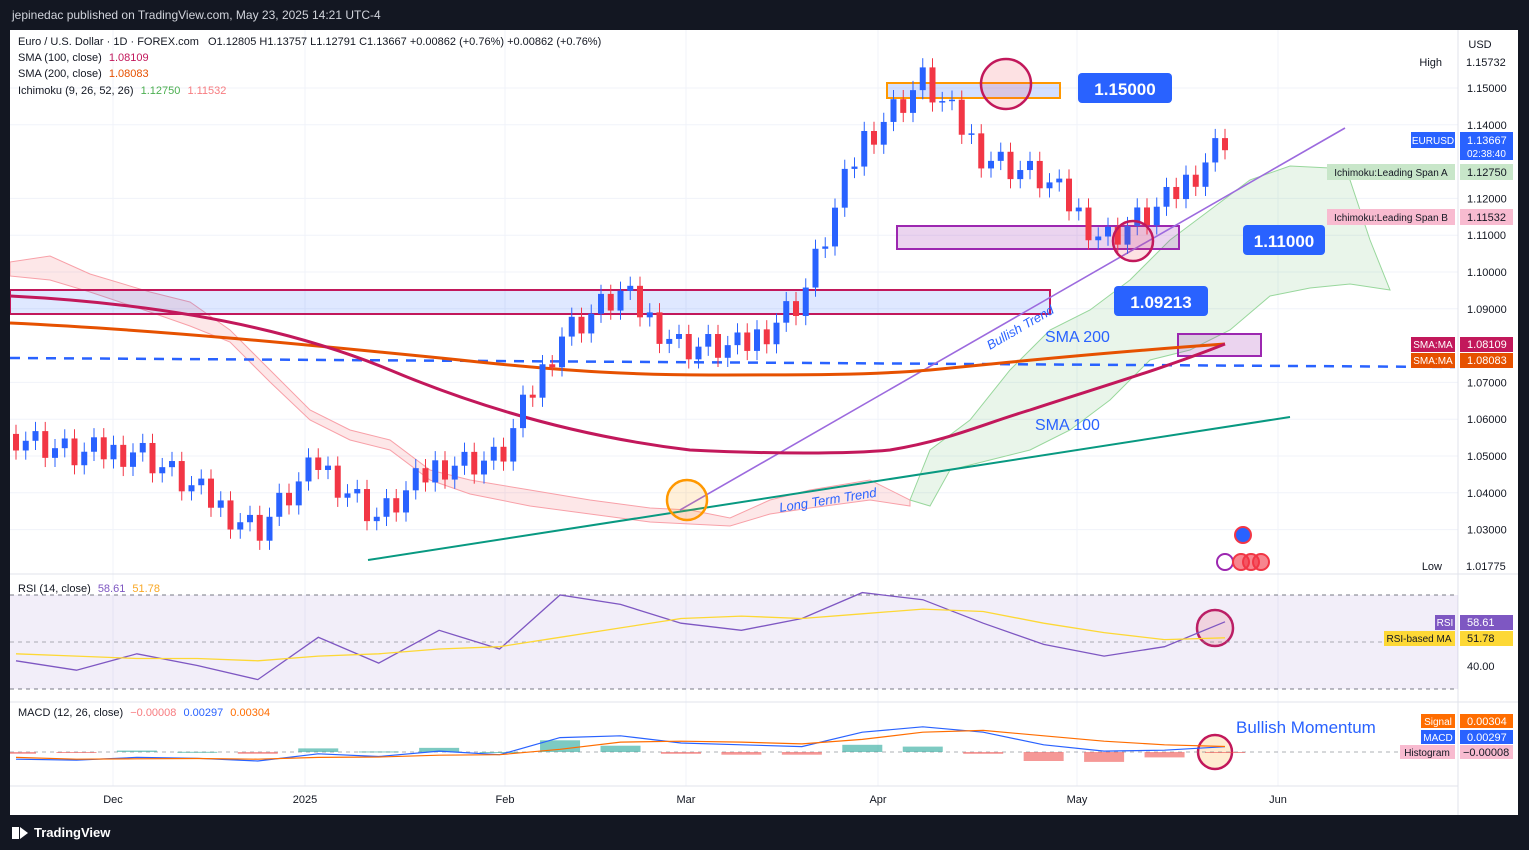 The height and width of the screenshot is (850, 1529). What do you see at coordinates (128, 58) in the screenshot?
I see `sma100-legend-value: 1.08109` at bounding box center [128, 58].